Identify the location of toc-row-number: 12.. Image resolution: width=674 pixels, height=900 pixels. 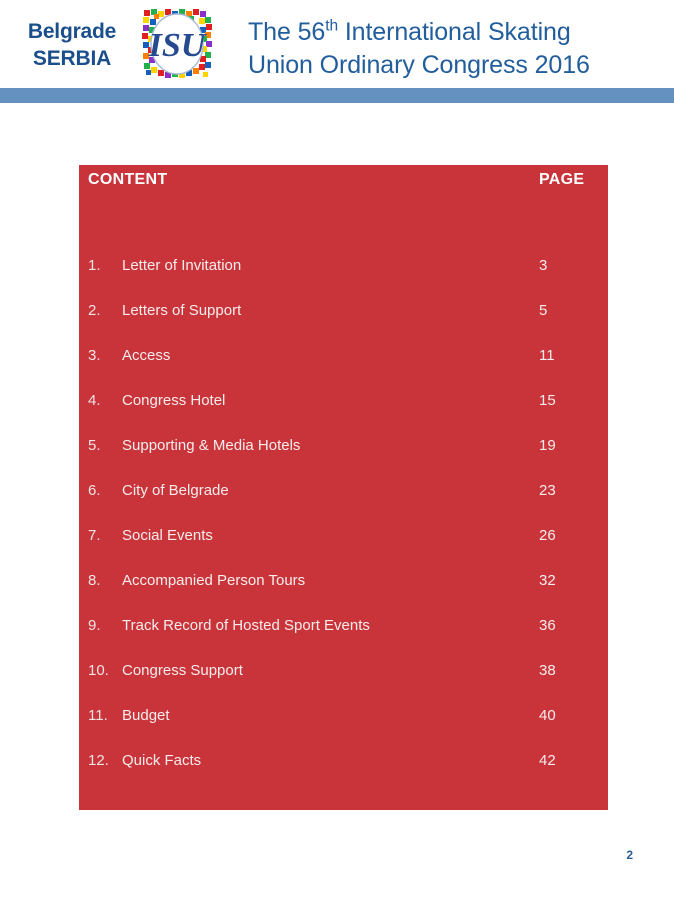
(98, 760).